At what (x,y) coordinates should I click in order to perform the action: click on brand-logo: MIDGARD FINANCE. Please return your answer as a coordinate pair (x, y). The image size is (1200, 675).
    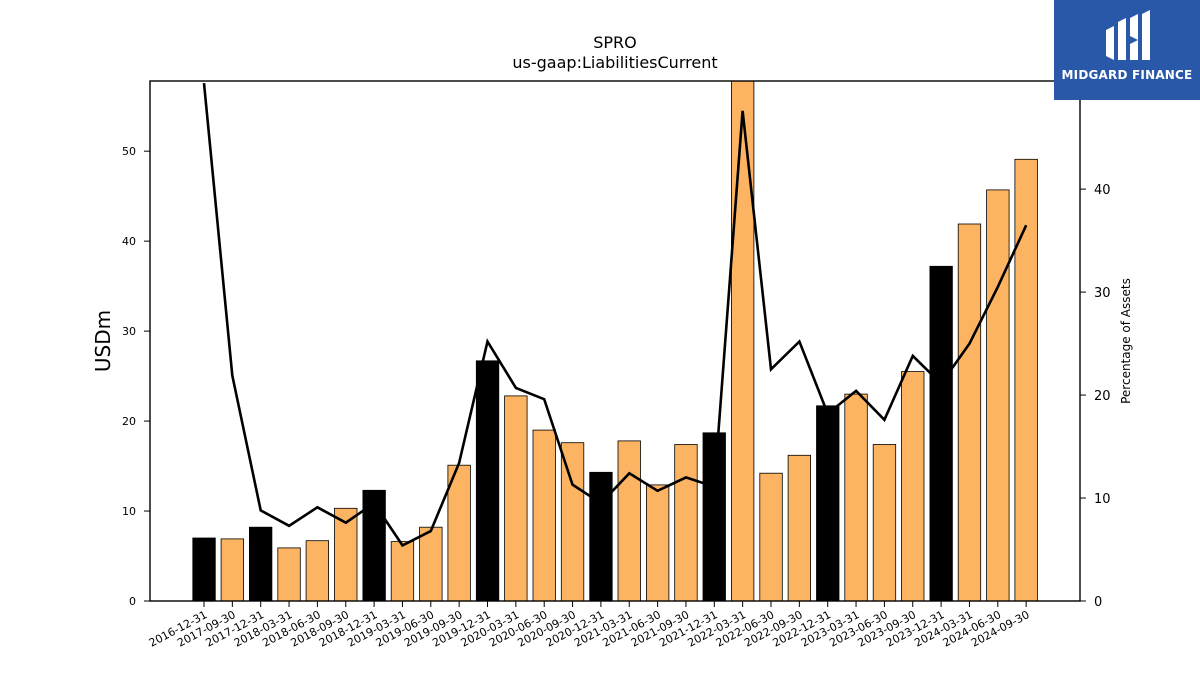
    Looking at the image, I should click on (1127, 50).